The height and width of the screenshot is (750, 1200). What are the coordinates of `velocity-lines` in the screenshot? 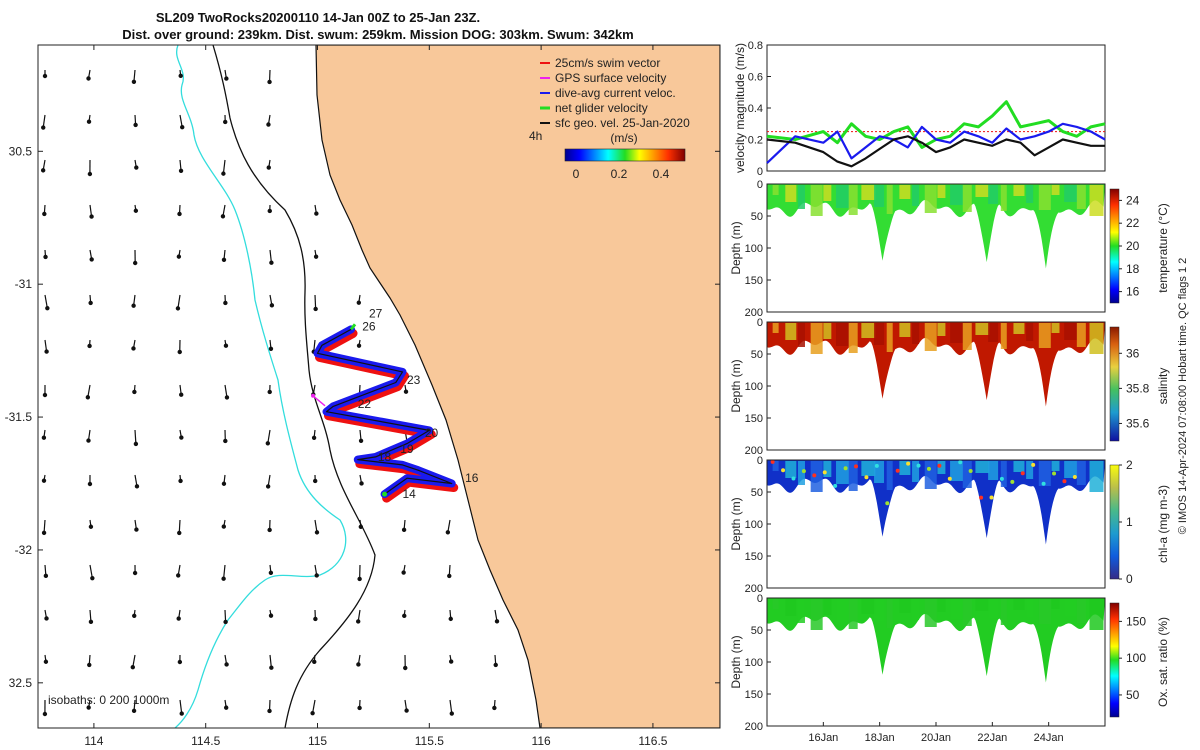 It's located at (936, 134).